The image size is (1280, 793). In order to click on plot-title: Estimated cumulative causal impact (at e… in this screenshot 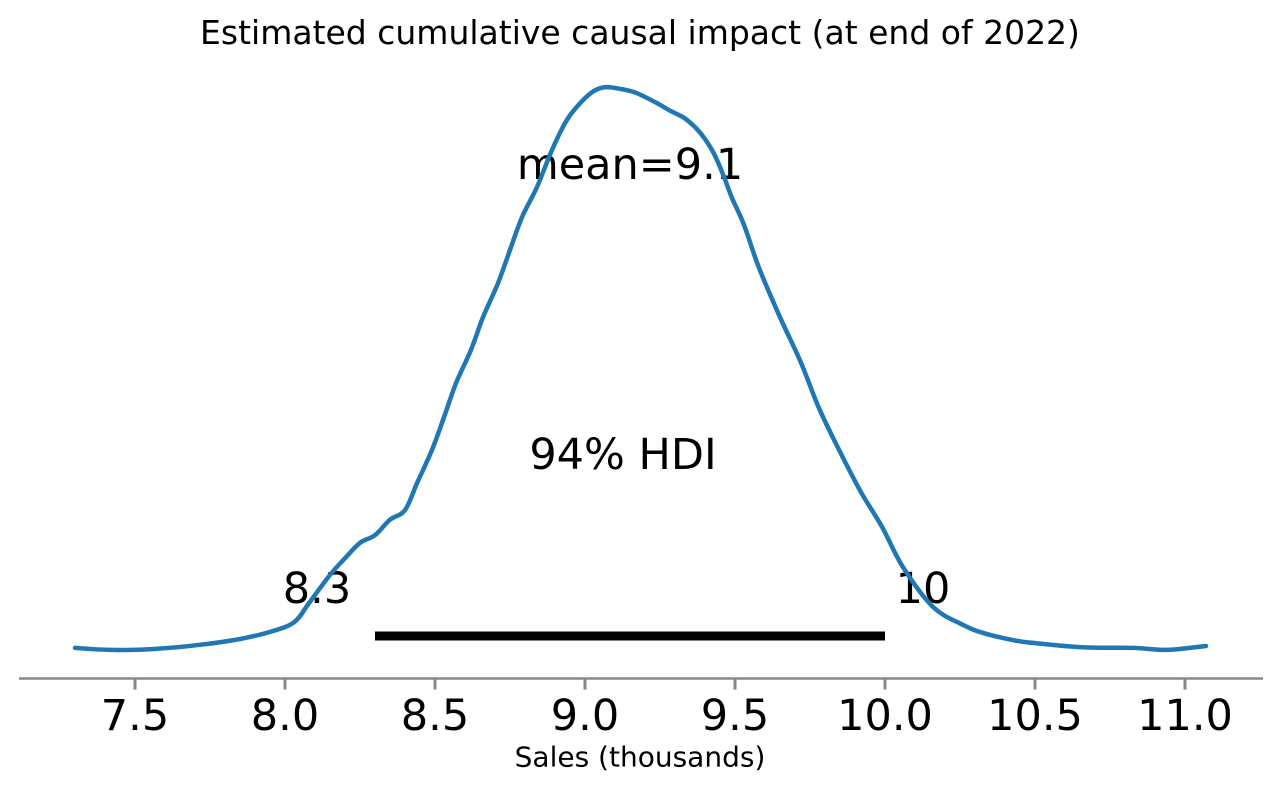, I will do `click(640, 32)`.